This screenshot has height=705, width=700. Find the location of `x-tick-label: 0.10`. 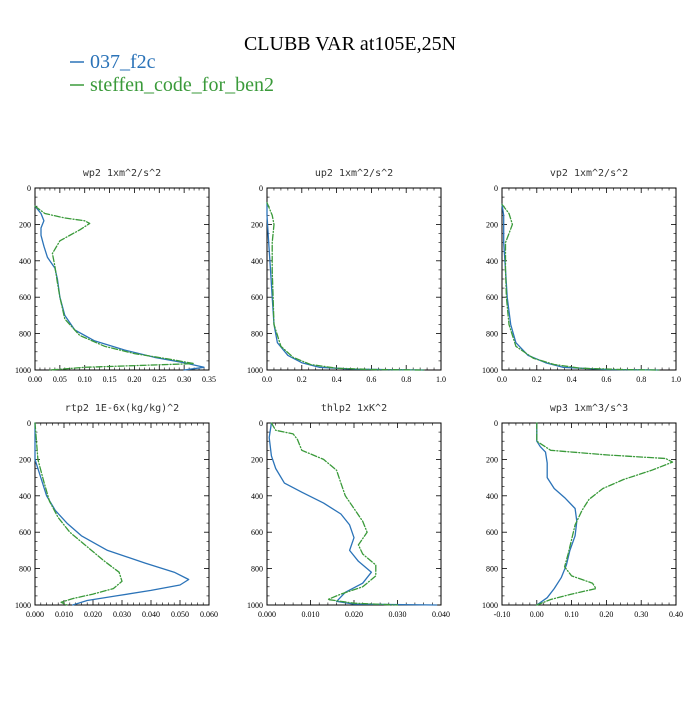

x-tick-label: 0.10 is located at coordinates (85, 379).